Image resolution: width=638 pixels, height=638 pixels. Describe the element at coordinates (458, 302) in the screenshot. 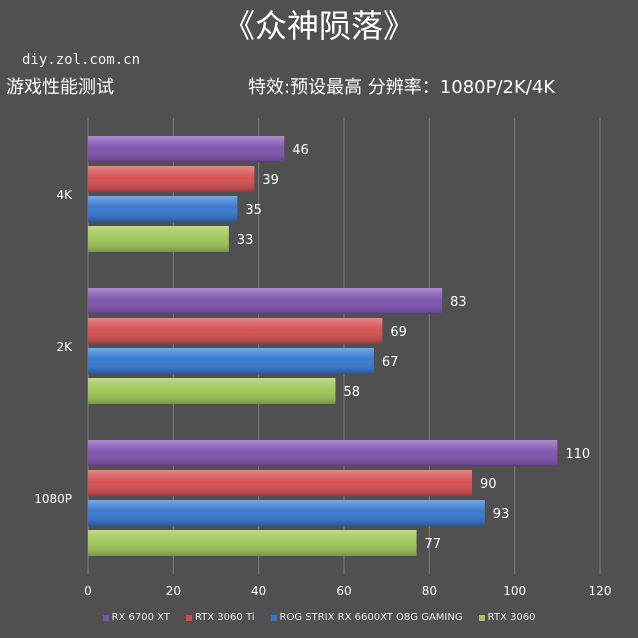

I see `data-label: 83` at that location.